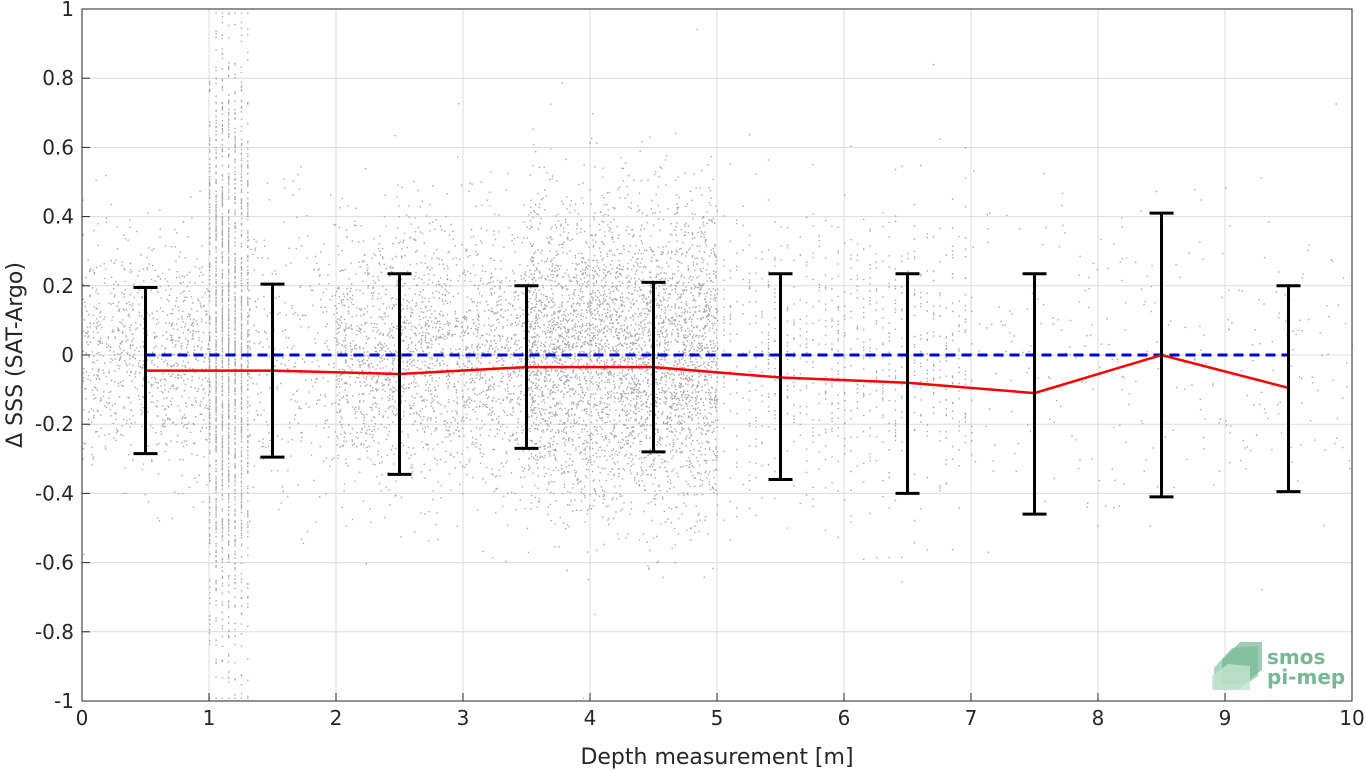 The height and width of the screenshot is (771, 1366). What do you see at coordinates (58, 286) in the screenshot?
I see `y-tick-label: 0.2` at bounding box center [58, 286].